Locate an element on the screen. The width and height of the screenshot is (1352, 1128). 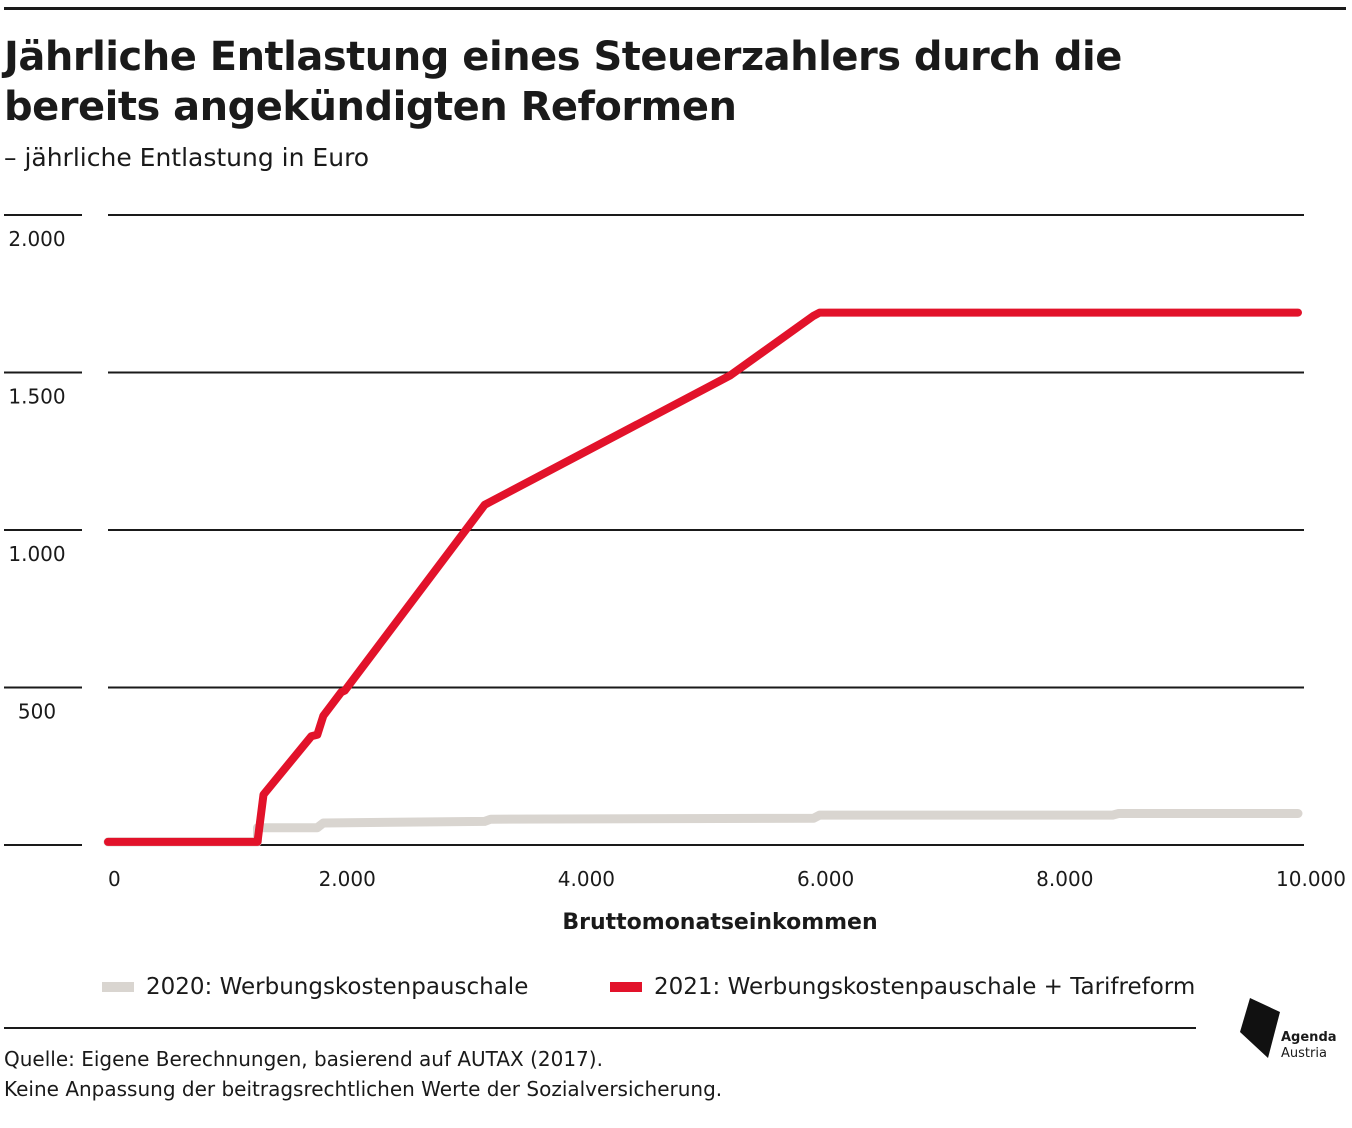
x-tick-label: 10.000 is located at coordinates (1311, 879).